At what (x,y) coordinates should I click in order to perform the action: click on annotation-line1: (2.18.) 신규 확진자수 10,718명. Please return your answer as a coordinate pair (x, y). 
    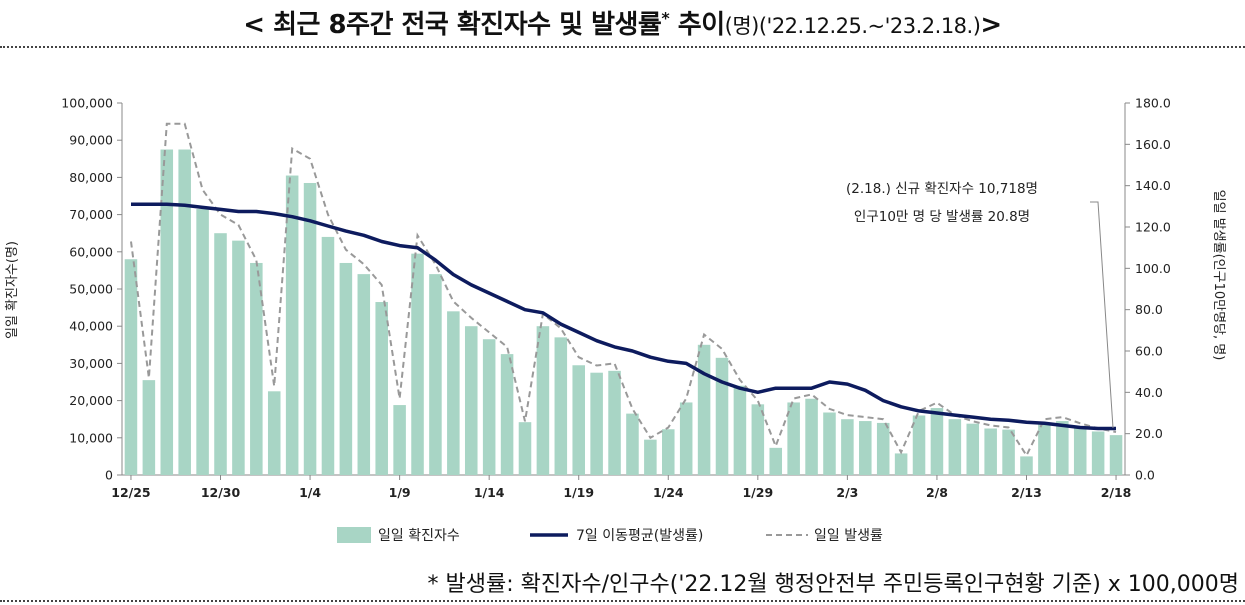
    Looking at the image, I should click on (942, 189).